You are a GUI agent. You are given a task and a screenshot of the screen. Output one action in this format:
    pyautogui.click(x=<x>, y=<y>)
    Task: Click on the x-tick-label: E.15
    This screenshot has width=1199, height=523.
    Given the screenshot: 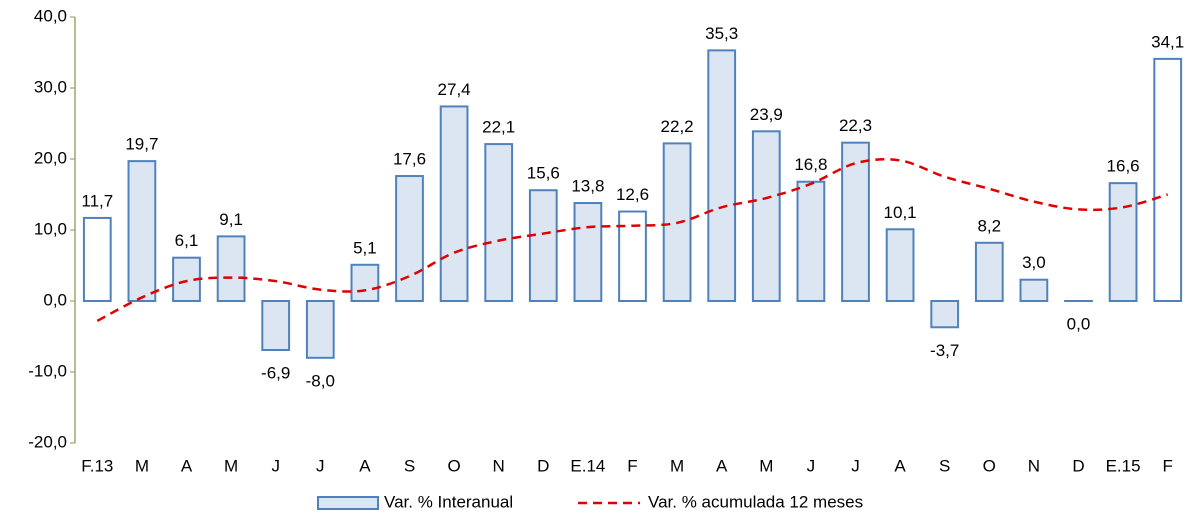 What is the action you would take?
    pyautogui.click(x=1123, y=465)
    